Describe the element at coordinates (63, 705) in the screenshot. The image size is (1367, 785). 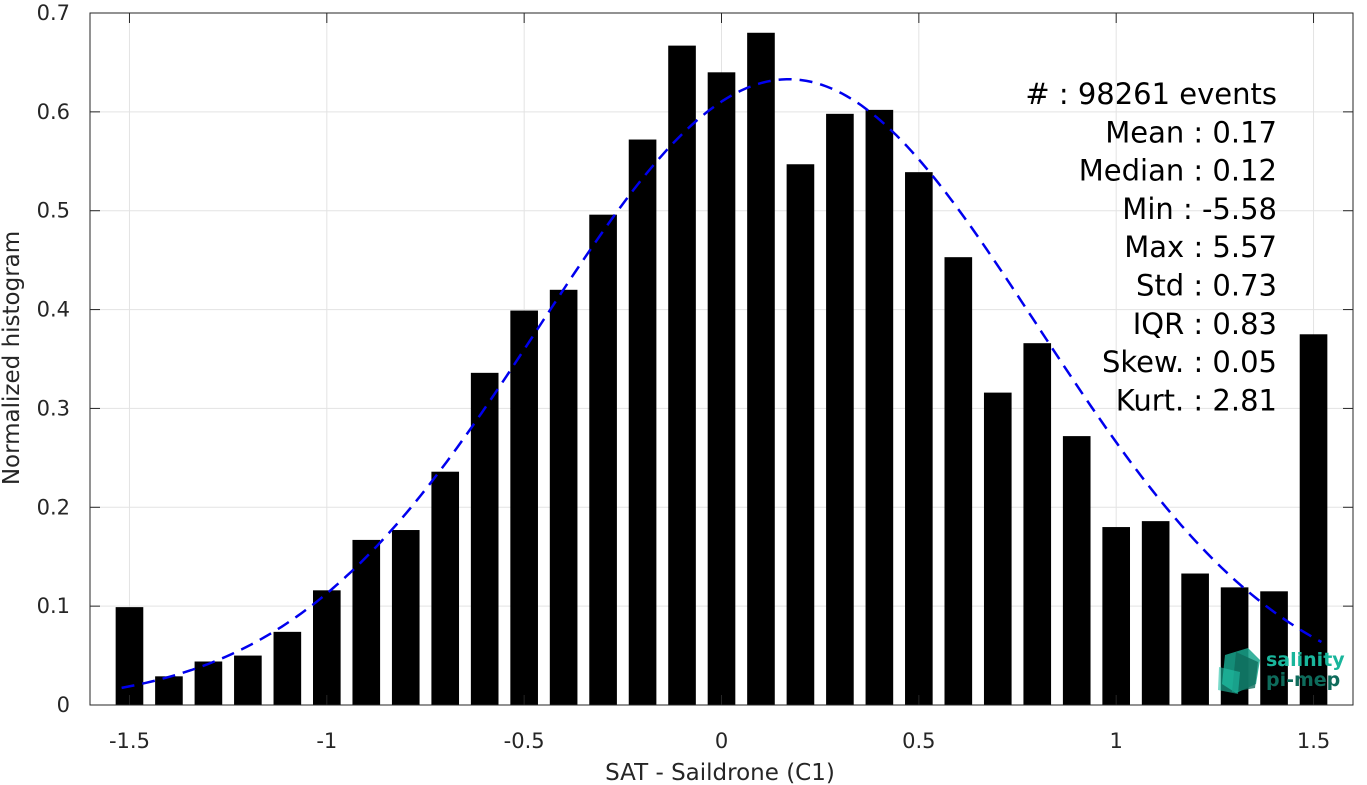
I see `y-tick-label: 0` at that location.